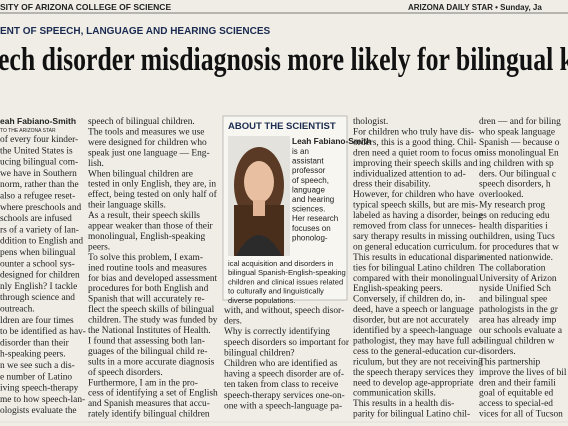 The width and height of the screenshot is (568, 426). Describe the element at coordinates (308, 189) in the screenshot. I see `sidebar-bio-line: language` at that location.